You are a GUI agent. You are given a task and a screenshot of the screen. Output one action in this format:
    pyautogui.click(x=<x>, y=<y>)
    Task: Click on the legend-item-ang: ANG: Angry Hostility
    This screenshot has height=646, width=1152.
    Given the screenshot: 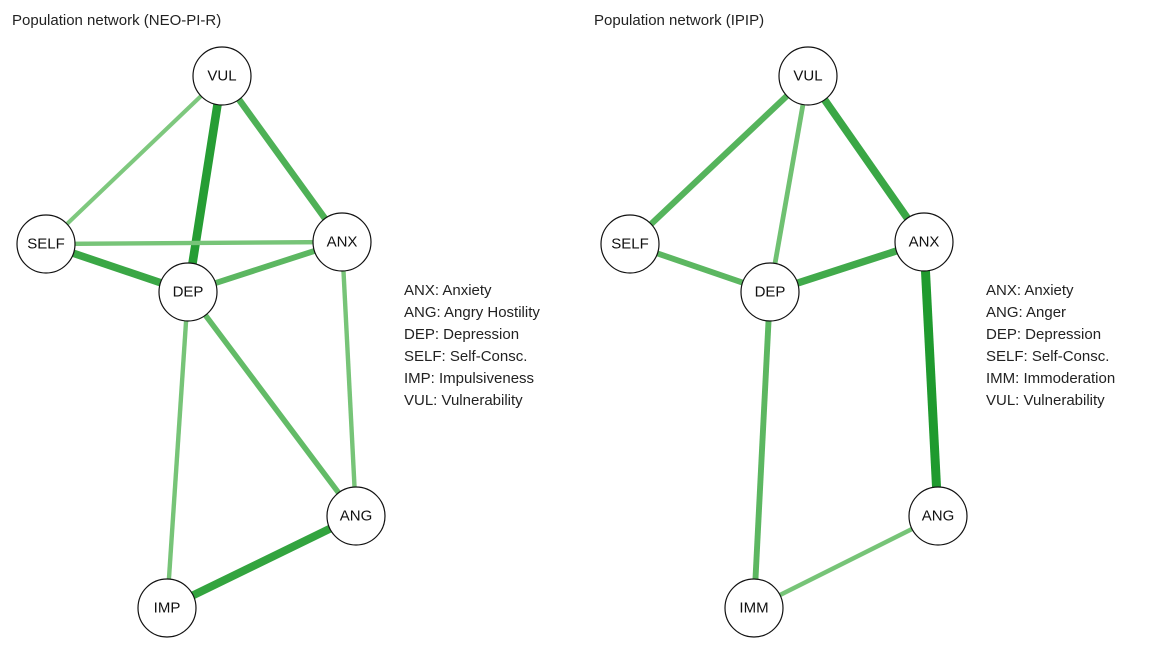 What is the action you would take?
    pyautogui.click(x=472, y=312)
    